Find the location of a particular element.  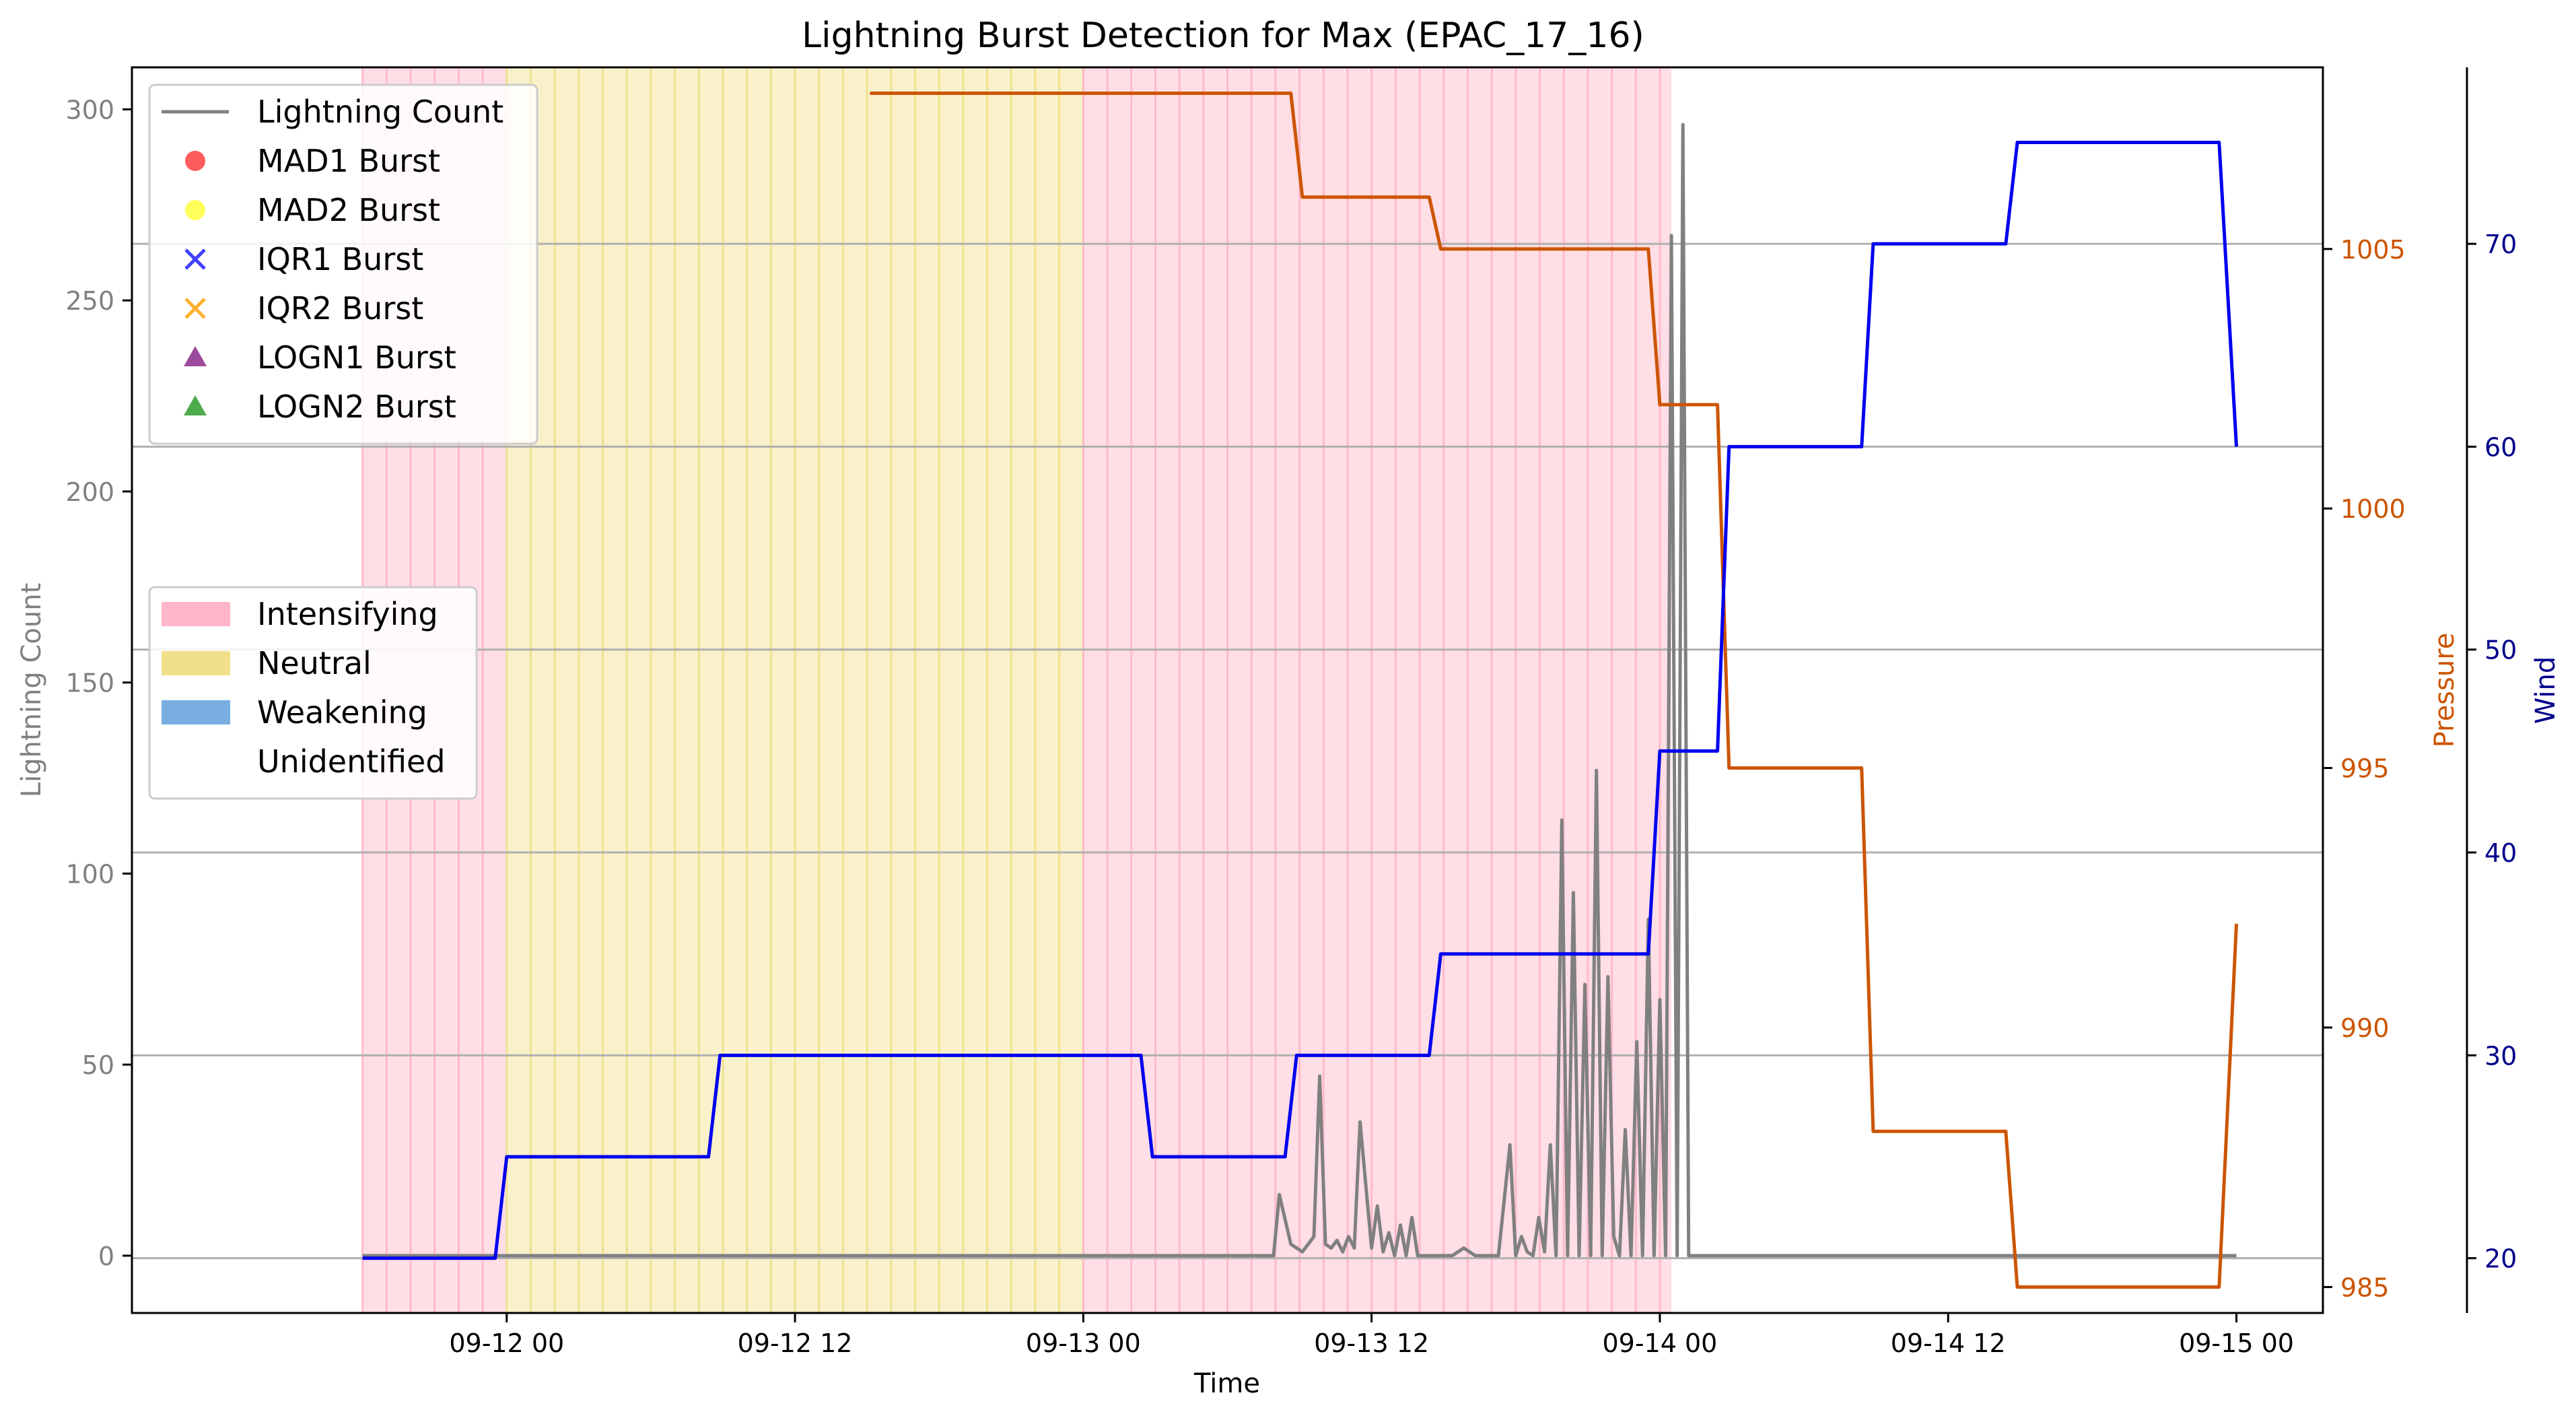

legend-label: Weakening is located at coordinates (342, 712).